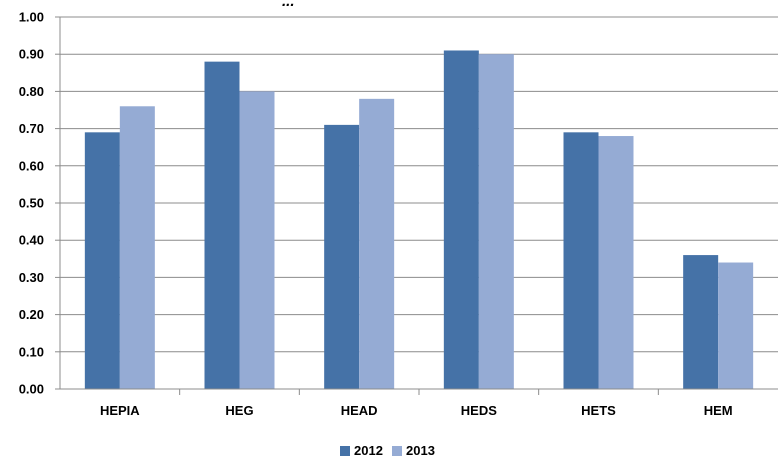 This screenshot has height=469, width=778. Describe the element at coordinates (598, 410) in the screenshot. I see `x-tick-label: HETS` at that location.